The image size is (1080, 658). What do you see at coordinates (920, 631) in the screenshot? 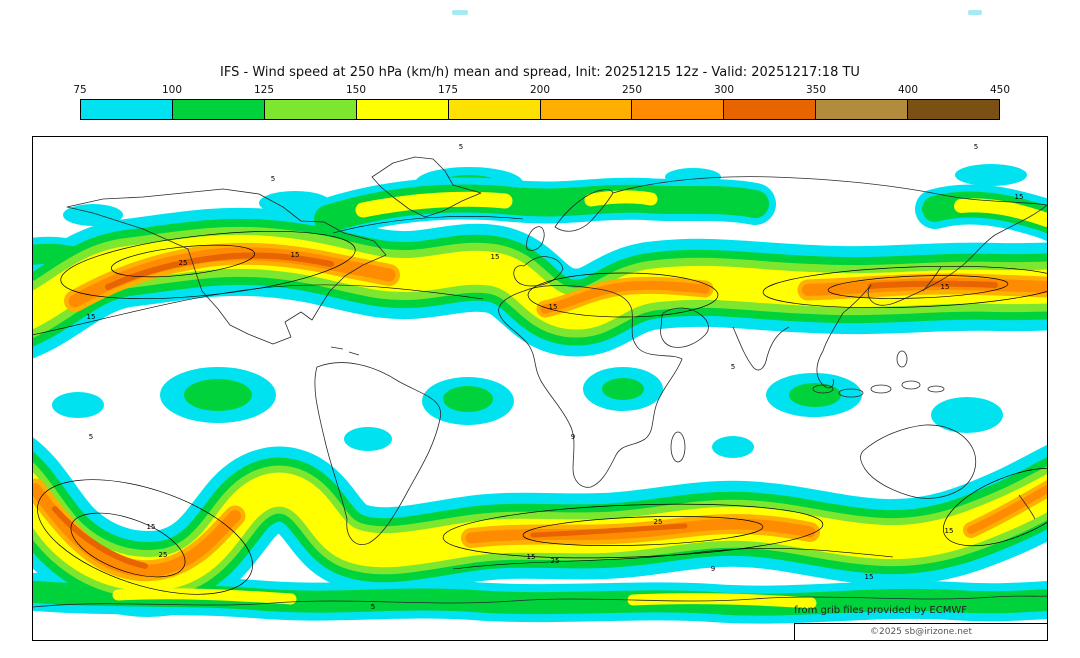
I see `copyright-text: ©2025 sb@irizone.net` at bounding box center [920, 631].